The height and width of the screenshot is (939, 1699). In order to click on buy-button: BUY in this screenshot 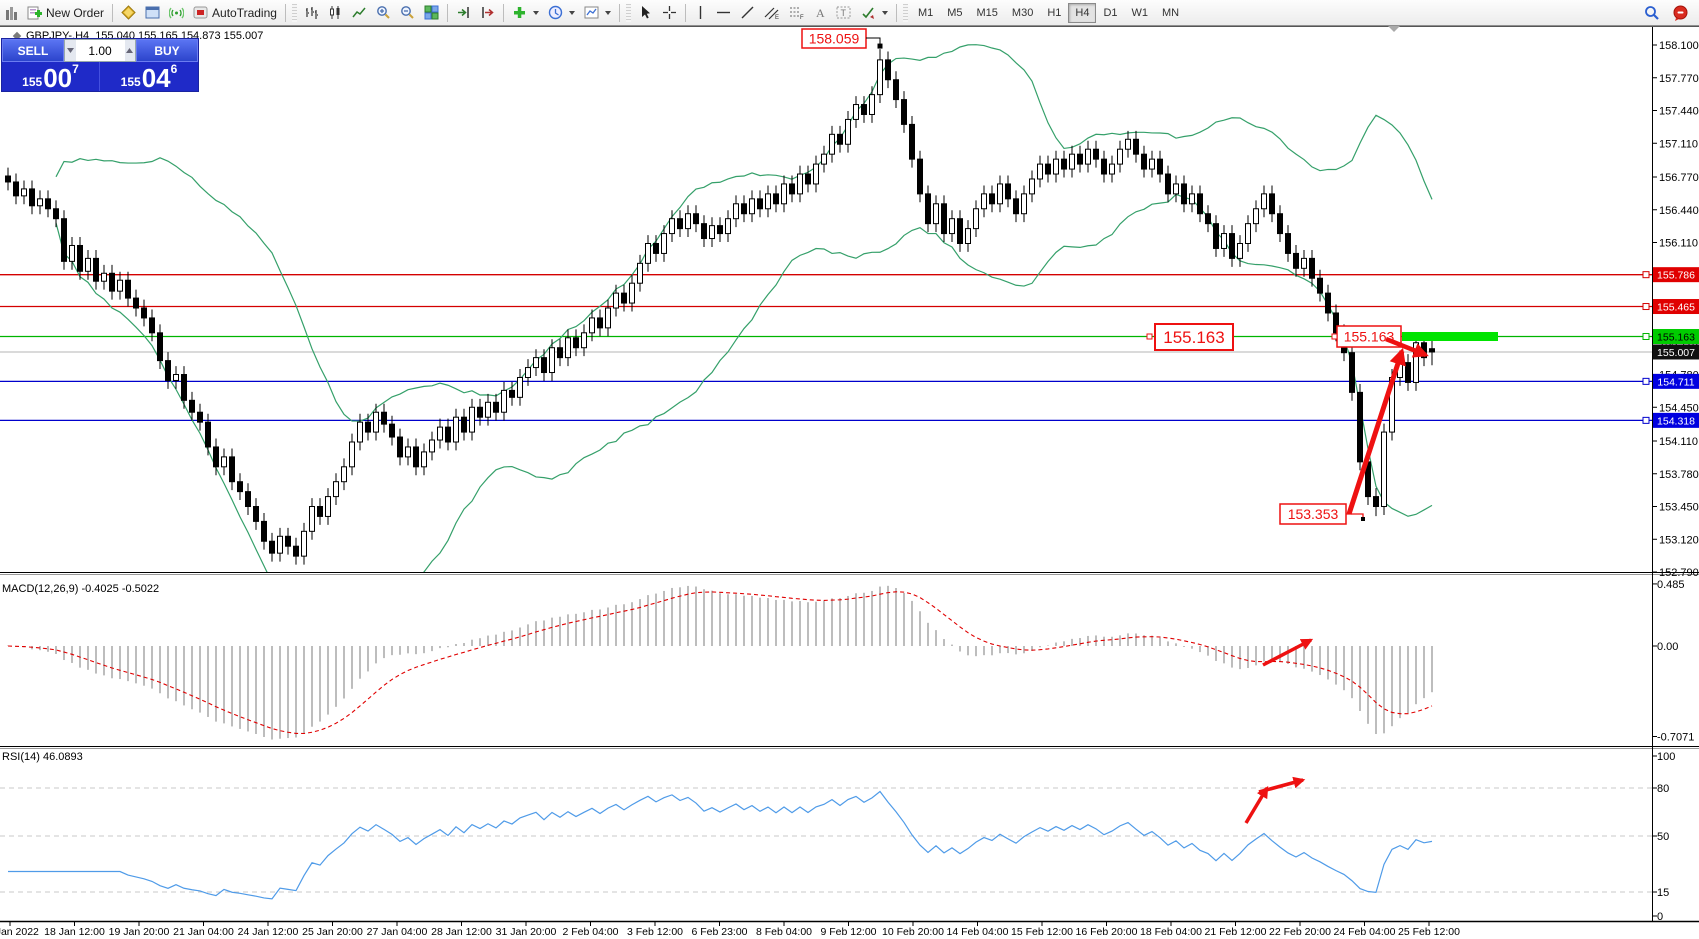, I will do `click(167, 50)`.